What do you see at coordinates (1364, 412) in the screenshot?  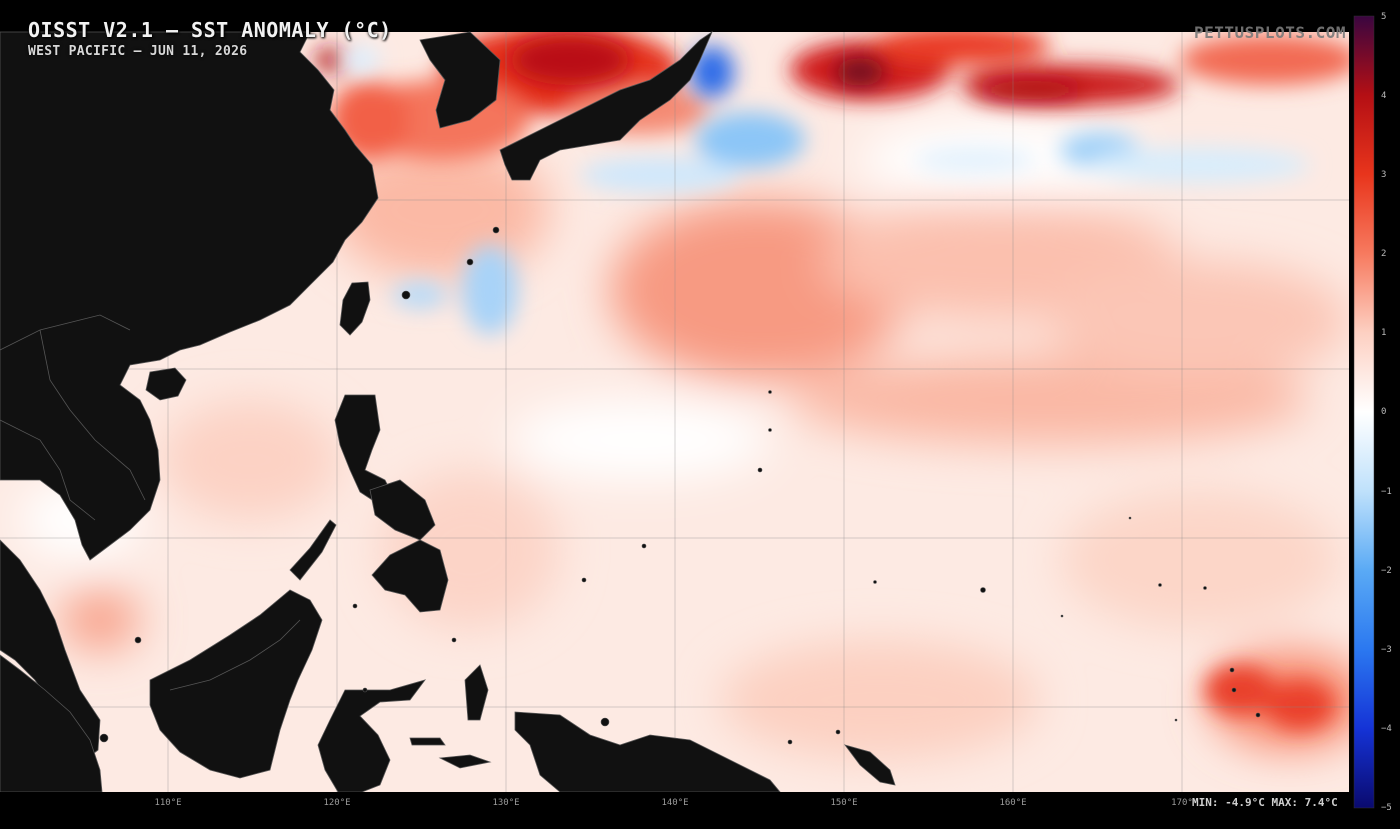 I see `colorbar` at bounding box center [1364, 412].